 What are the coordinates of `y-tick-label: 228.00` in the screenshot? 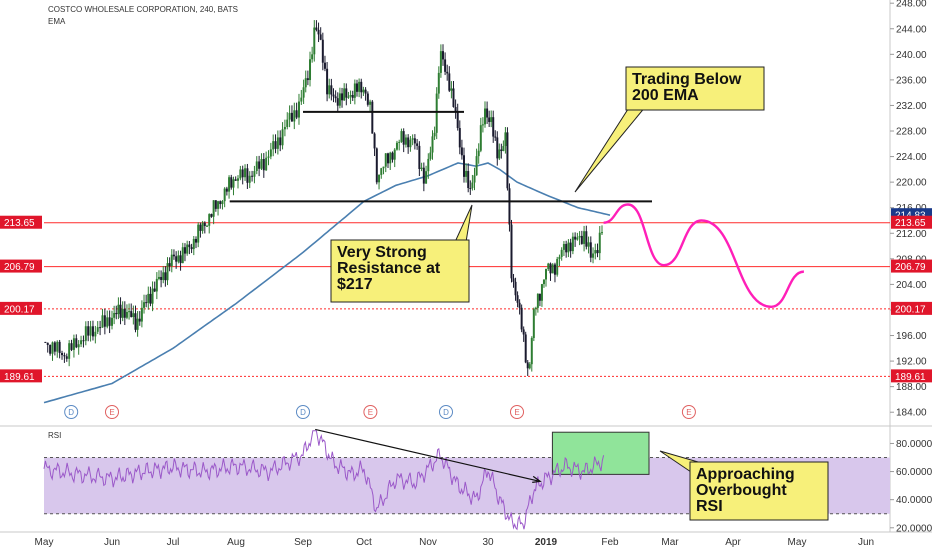 It's located at (911, 132).